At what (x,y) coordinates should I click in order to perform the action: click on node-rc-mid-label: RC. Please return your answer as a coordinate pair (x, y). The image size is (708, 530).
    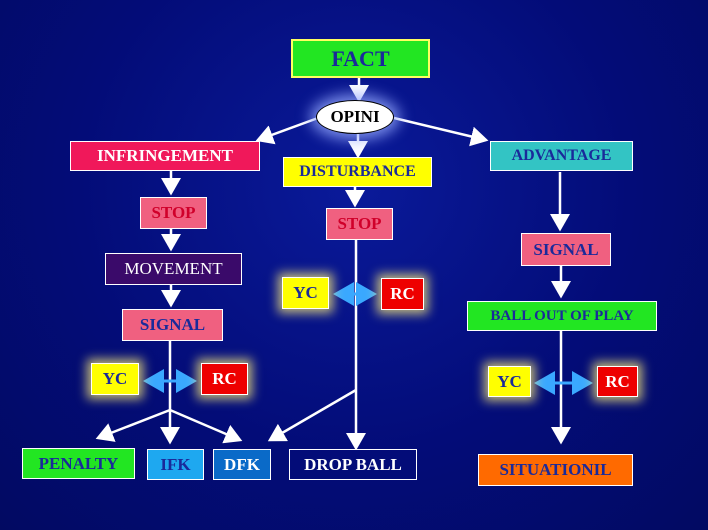
    Looking at the image, I should click on (402, 293).